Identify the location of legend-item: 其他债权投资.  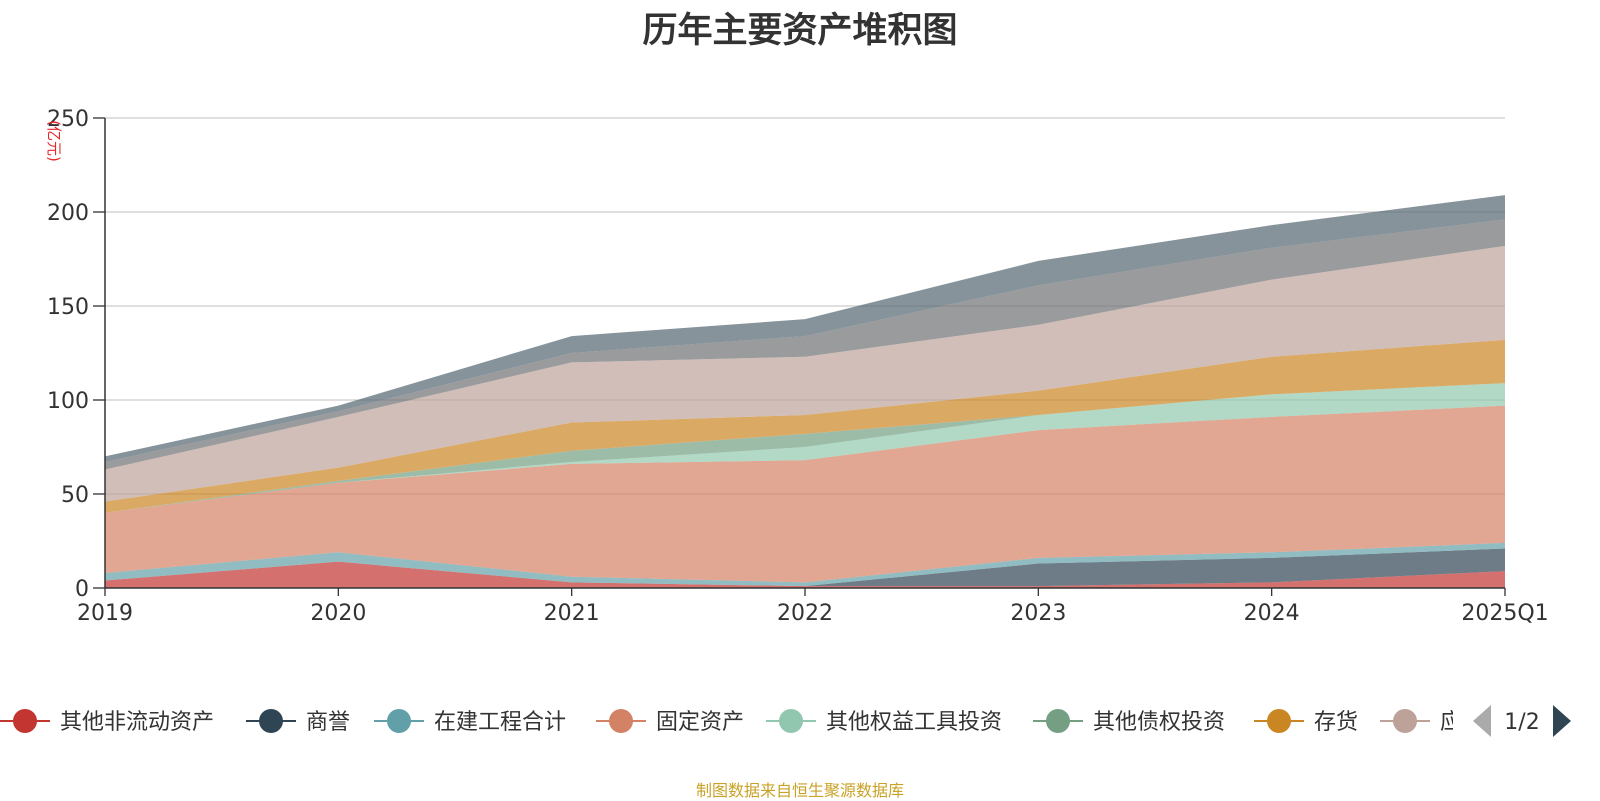
(1129, 722).